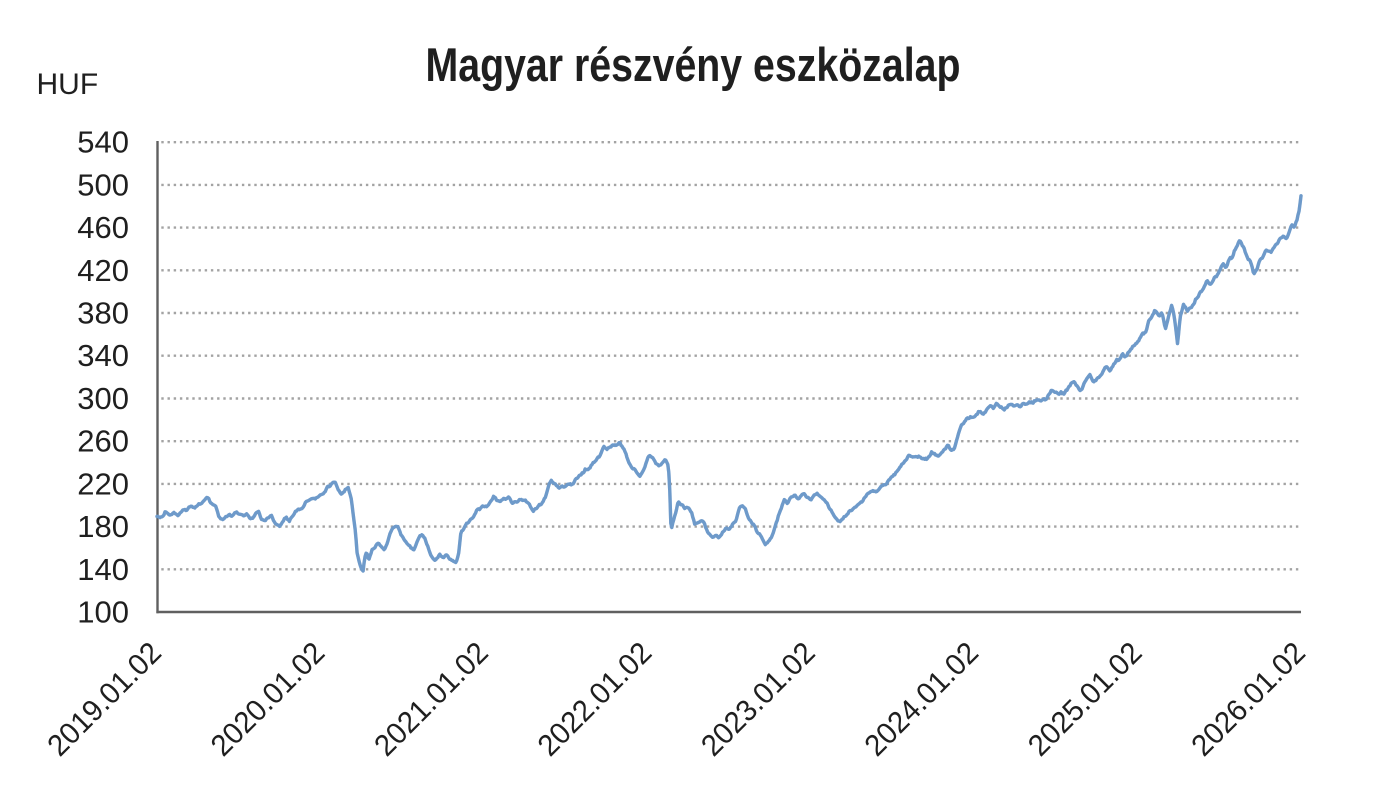 The height and width of the screenshot is (794, 1386). What do you see at coordinates (103, 483) in the screenshot?
I see `svg-text: 220` at bounding box center [103, 483].